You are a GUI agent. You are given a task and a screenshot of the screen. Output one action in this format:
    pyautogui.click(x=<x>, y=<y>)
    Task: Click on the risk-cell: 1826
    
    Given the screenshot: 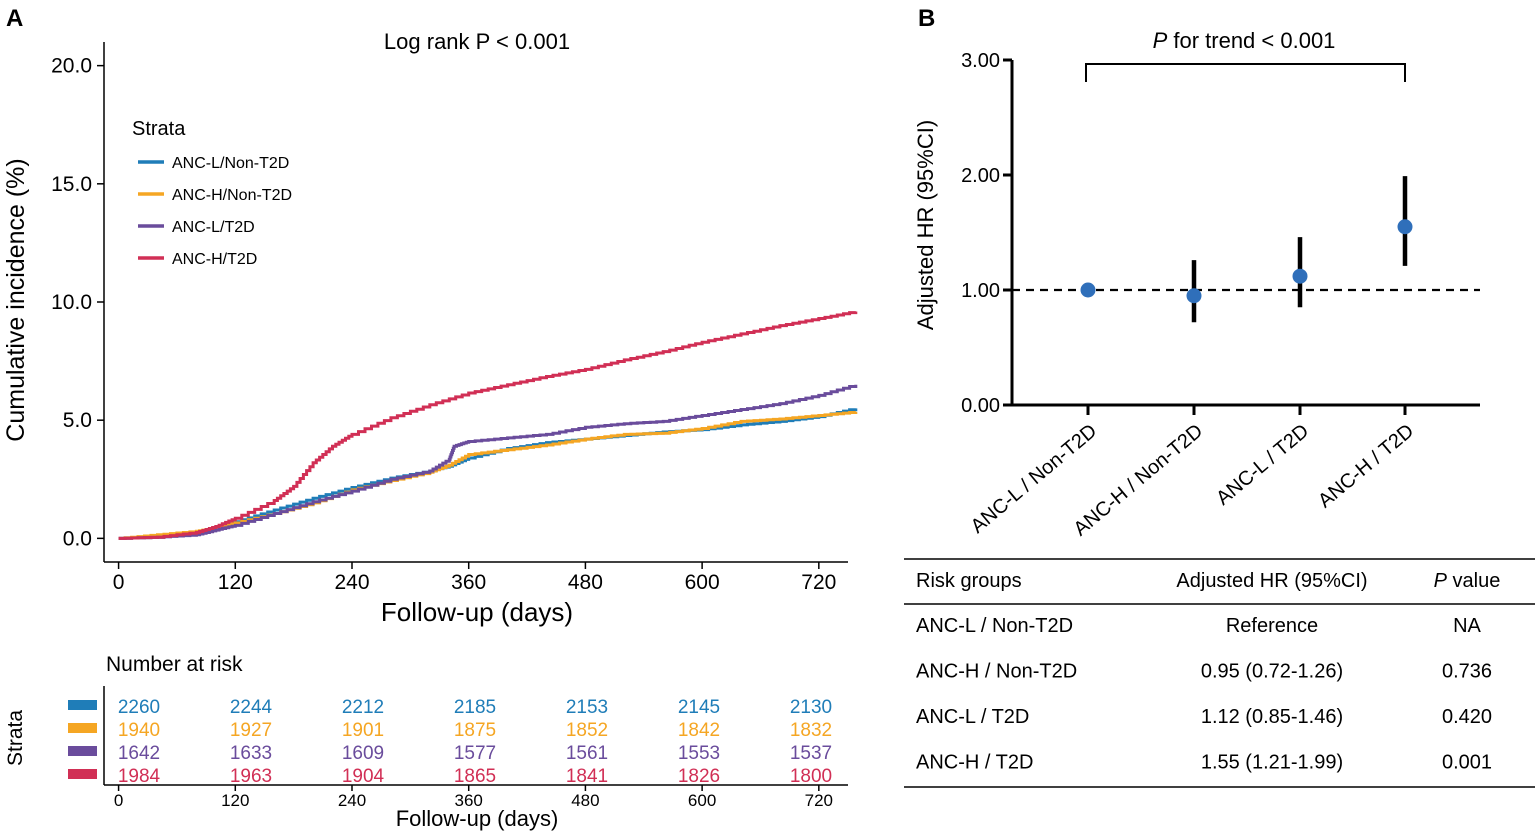 What is the action you would take?
    pyautogui.click(x=699, y=776)
    